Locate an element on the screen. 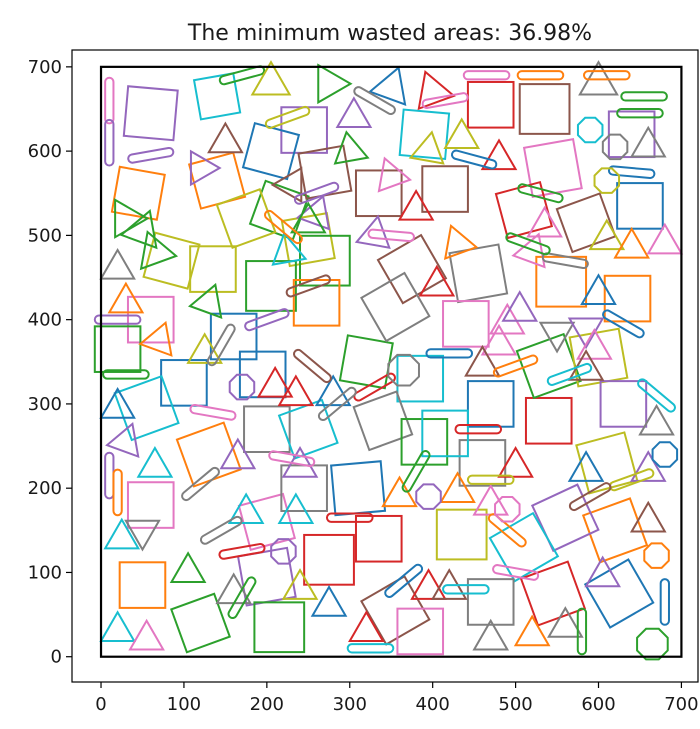 The width and height of the screenshot is (700, 729). y-tick-label: 100 is located at coordinates (45, 572).